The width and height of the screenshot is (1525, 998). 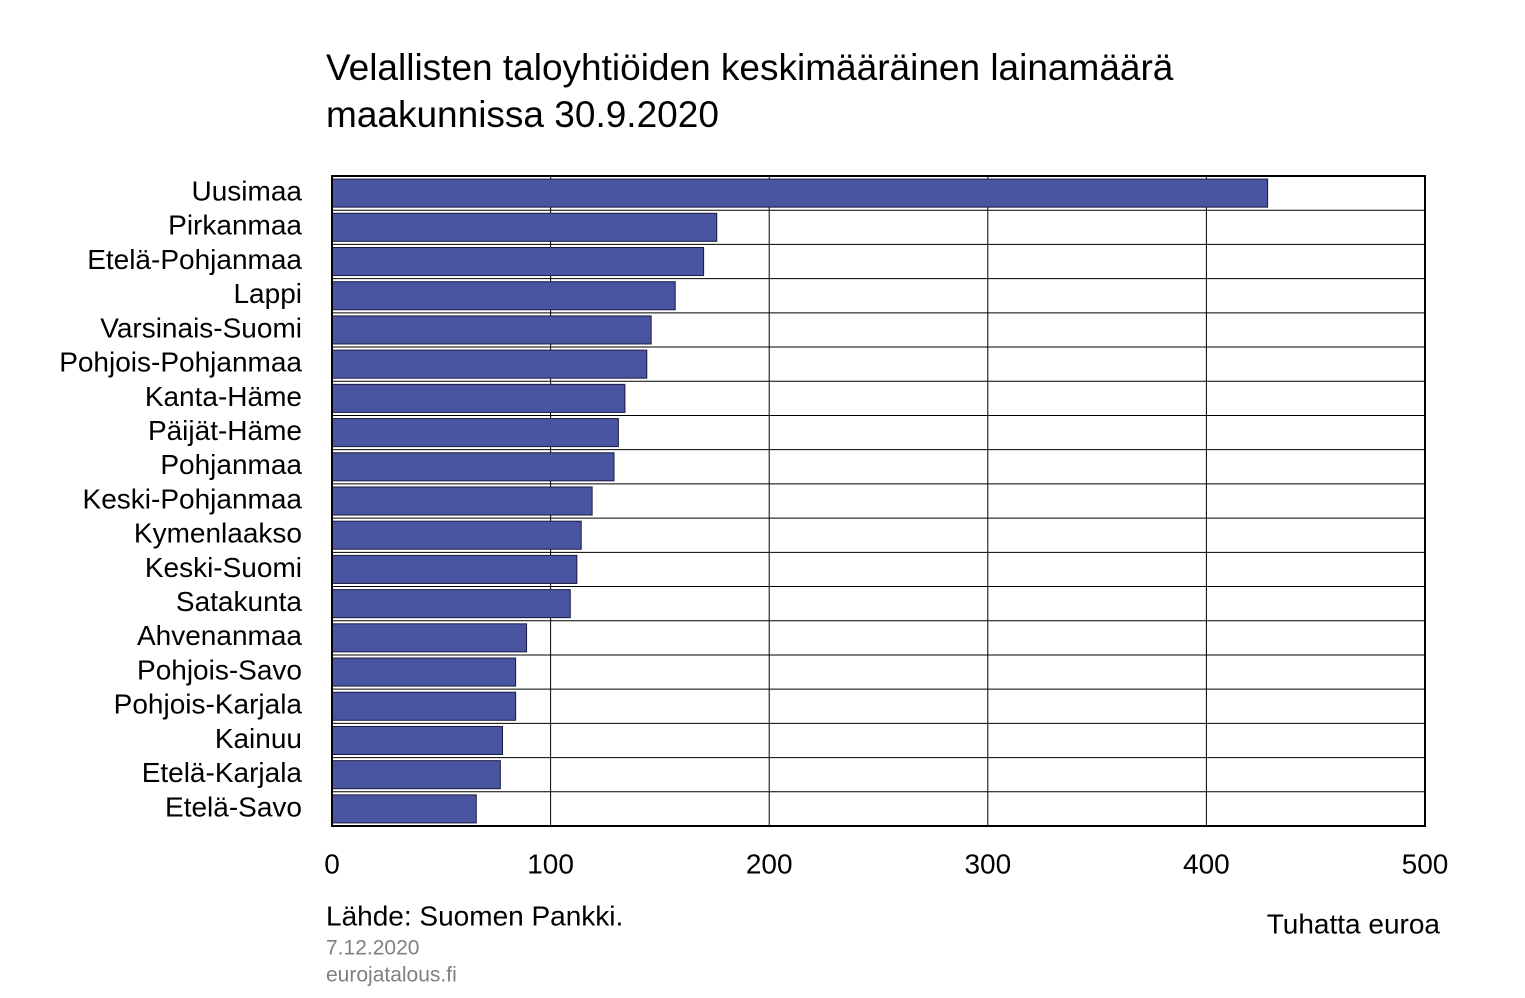 What do you see at coordinates (550, 863) in the screenshot?
I see `x-tick-label: 100` at bounding box center [550, 863].